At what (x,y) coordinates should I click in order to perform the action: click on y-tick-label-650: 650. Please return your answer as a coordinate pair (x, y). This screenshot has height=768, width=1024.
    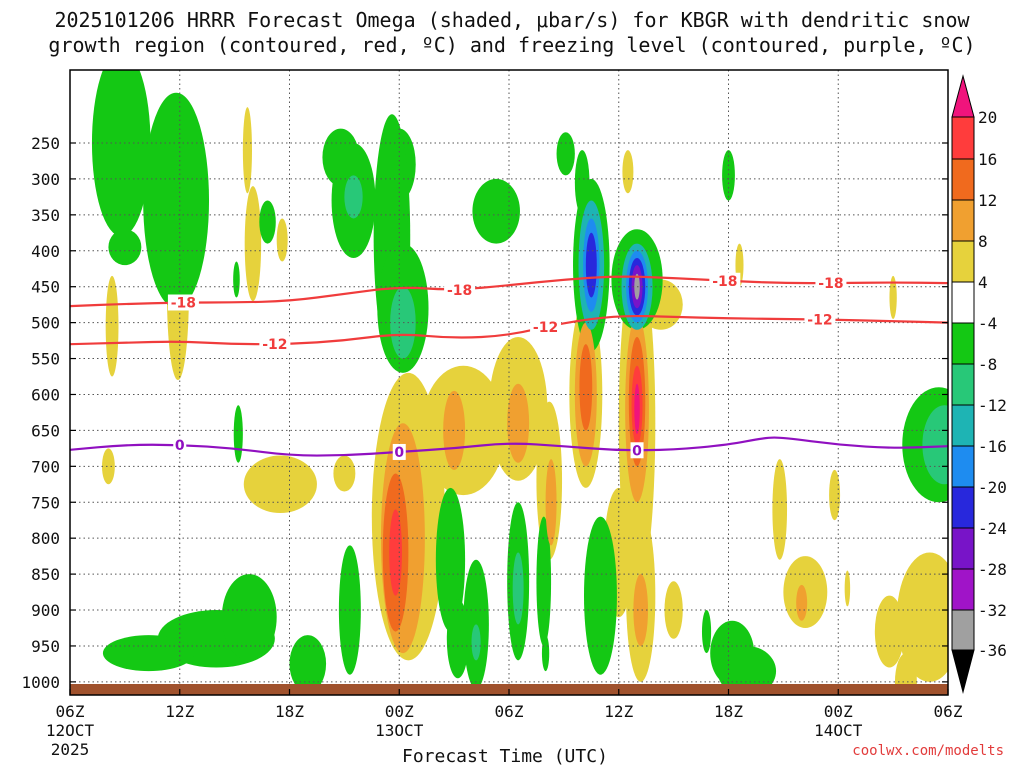
    Looking at the image, I should click on (45, 430).